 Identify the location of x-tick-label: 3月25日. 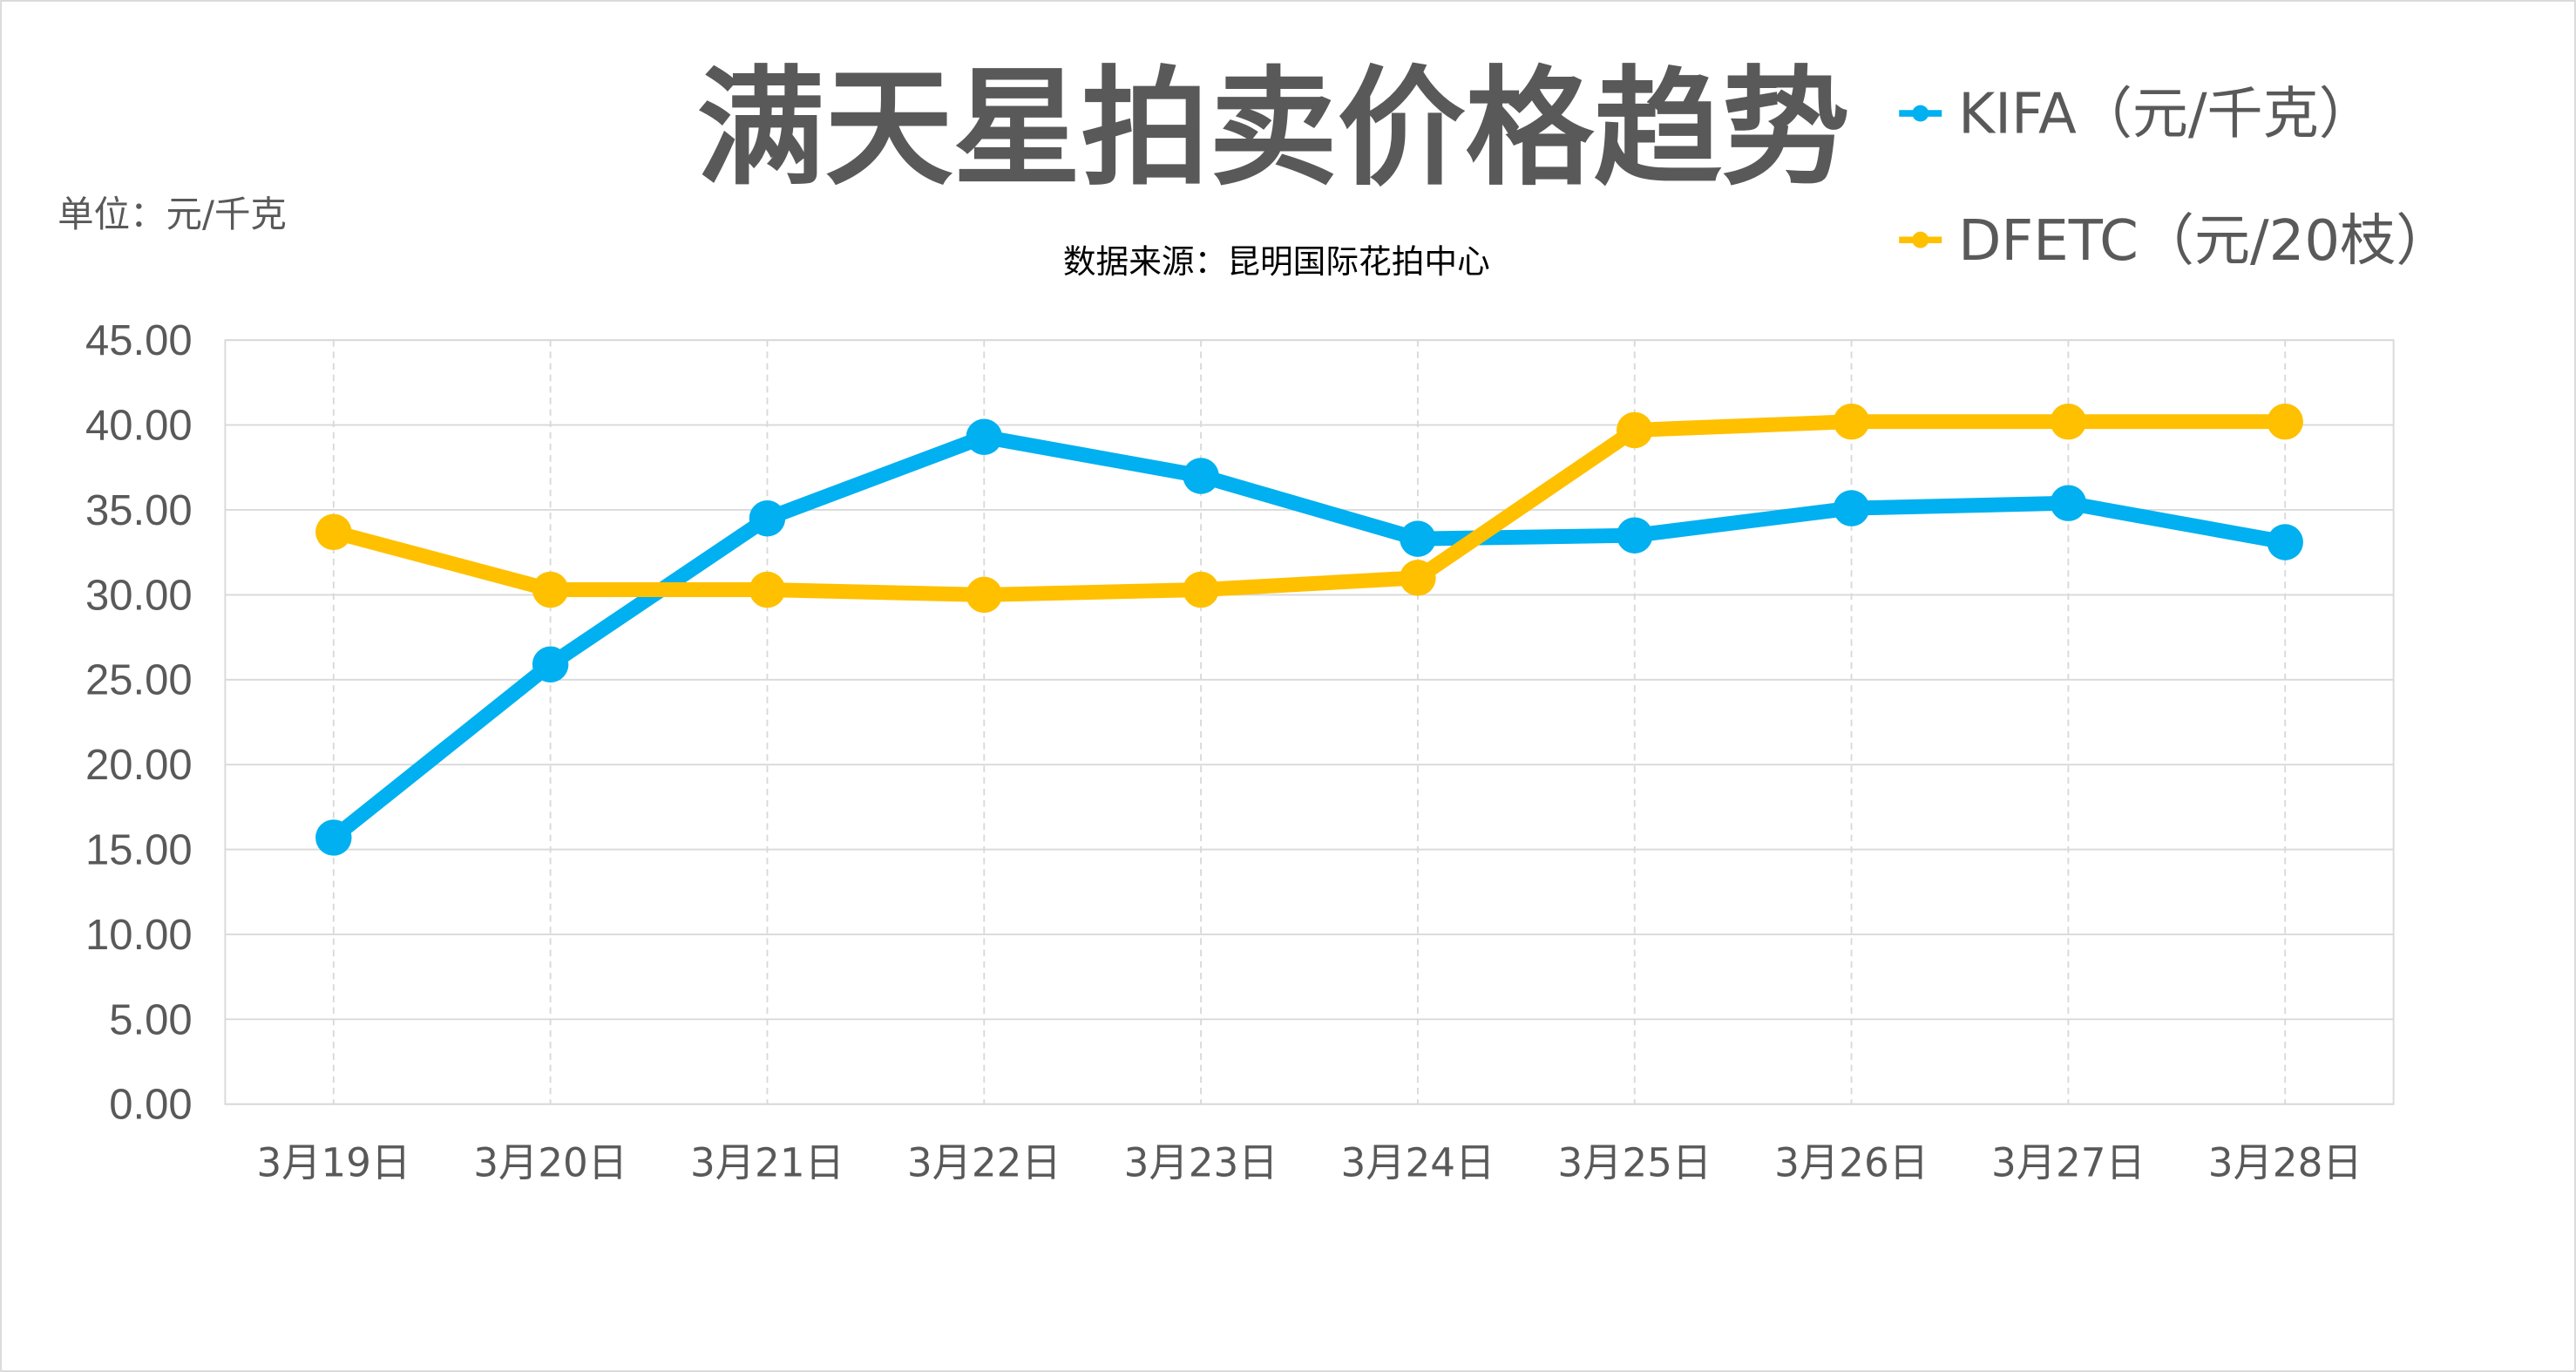
(1635, 1163).